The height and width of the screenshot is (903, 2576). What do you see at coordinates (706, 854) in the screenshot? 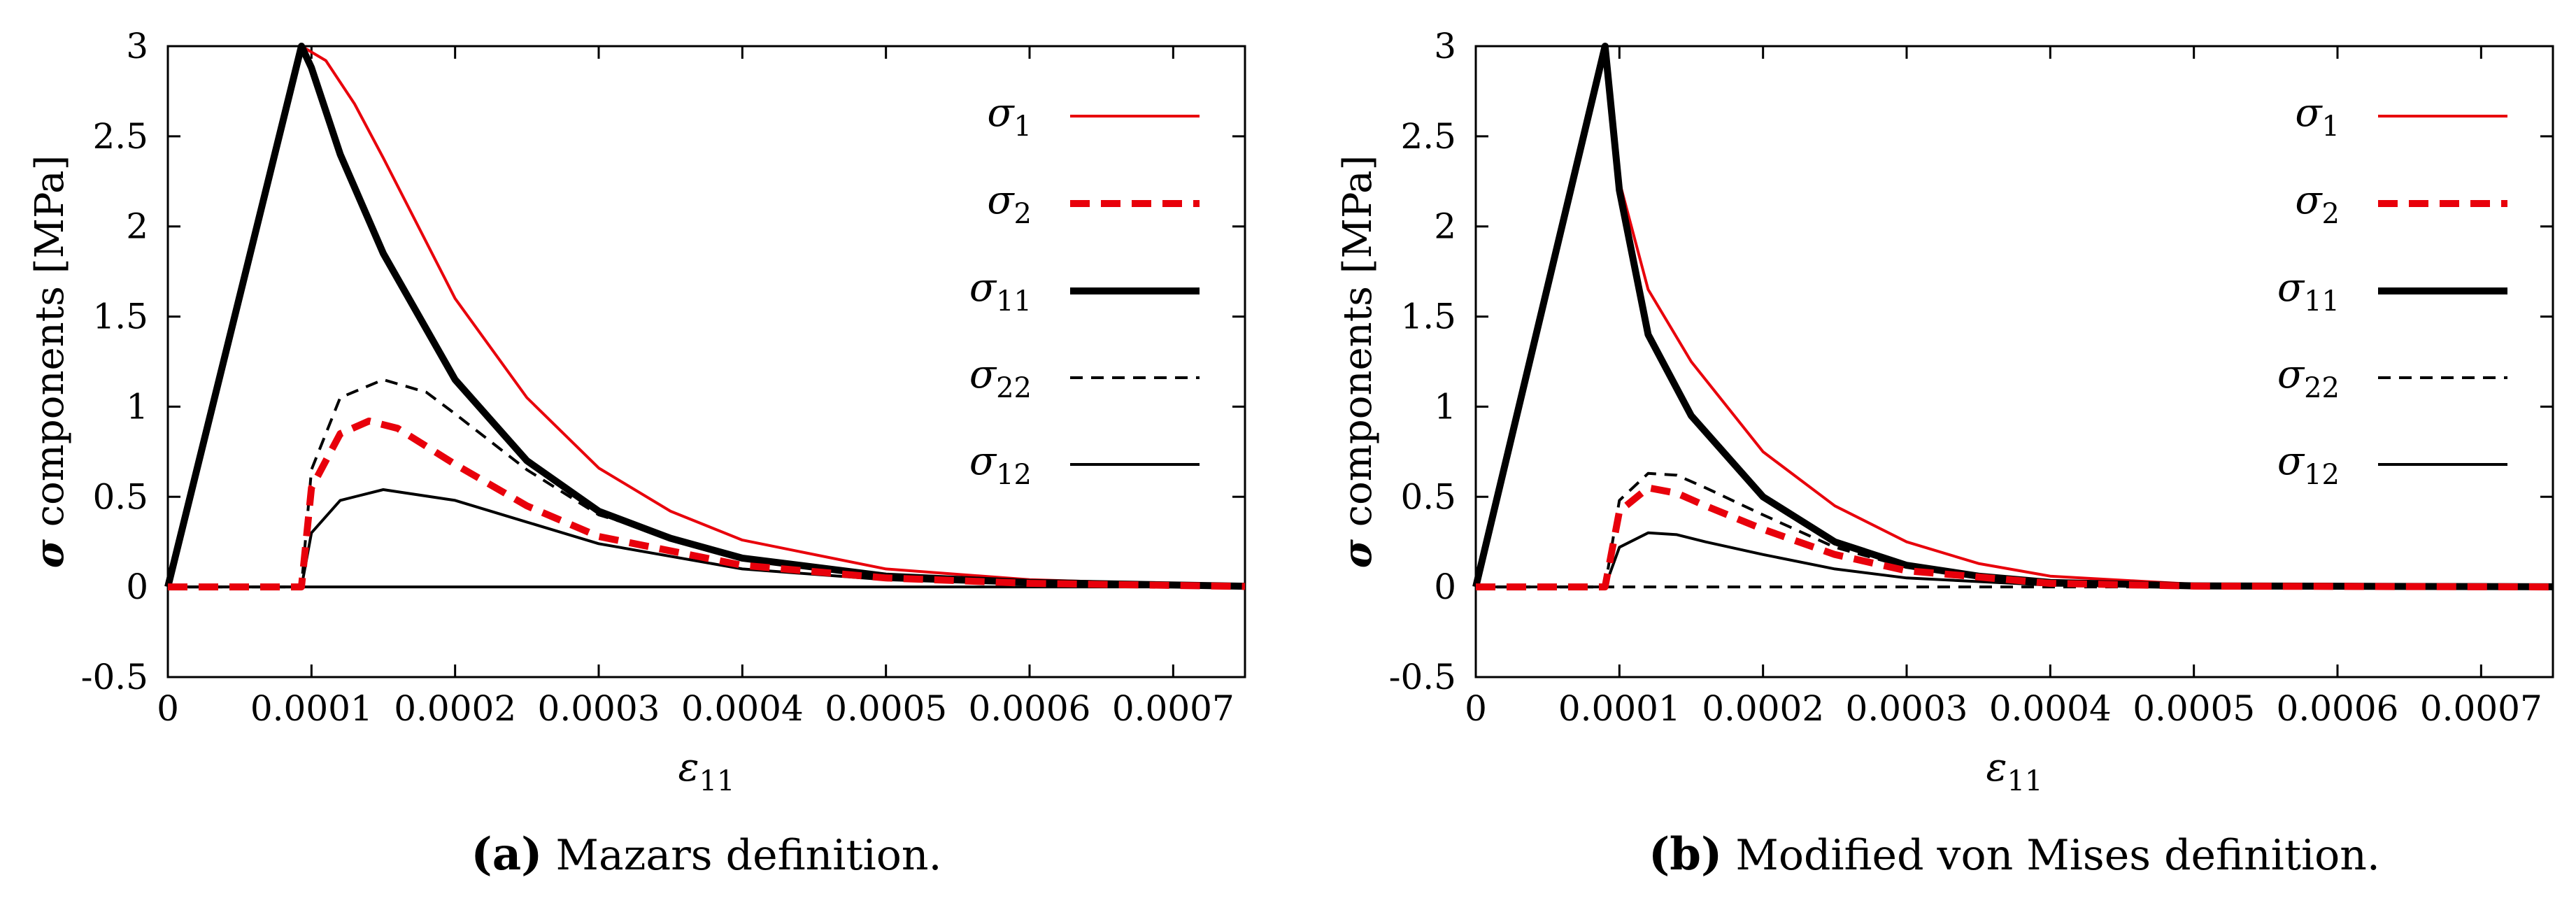
I see `panel-caption: (a) Mazars definition.` at bounding box center [706, 854].